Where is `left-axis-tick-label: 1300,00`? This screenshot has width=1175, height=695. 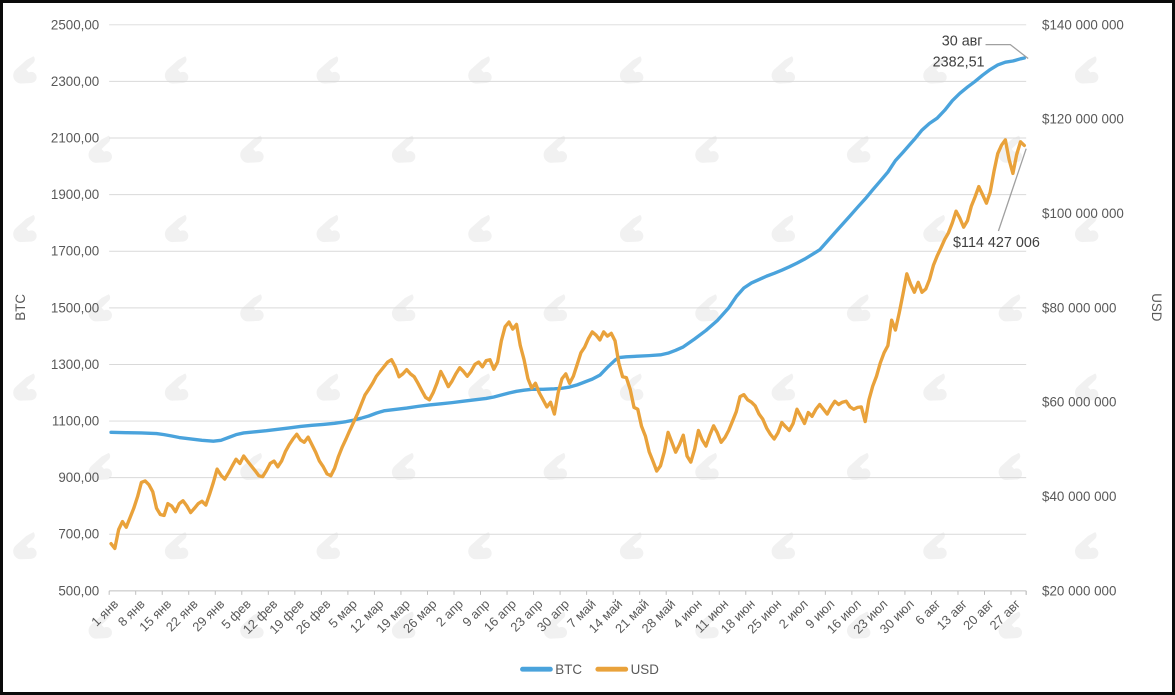
left-axis-tick-label: 1300,00 is located at coordinates (75, 364).